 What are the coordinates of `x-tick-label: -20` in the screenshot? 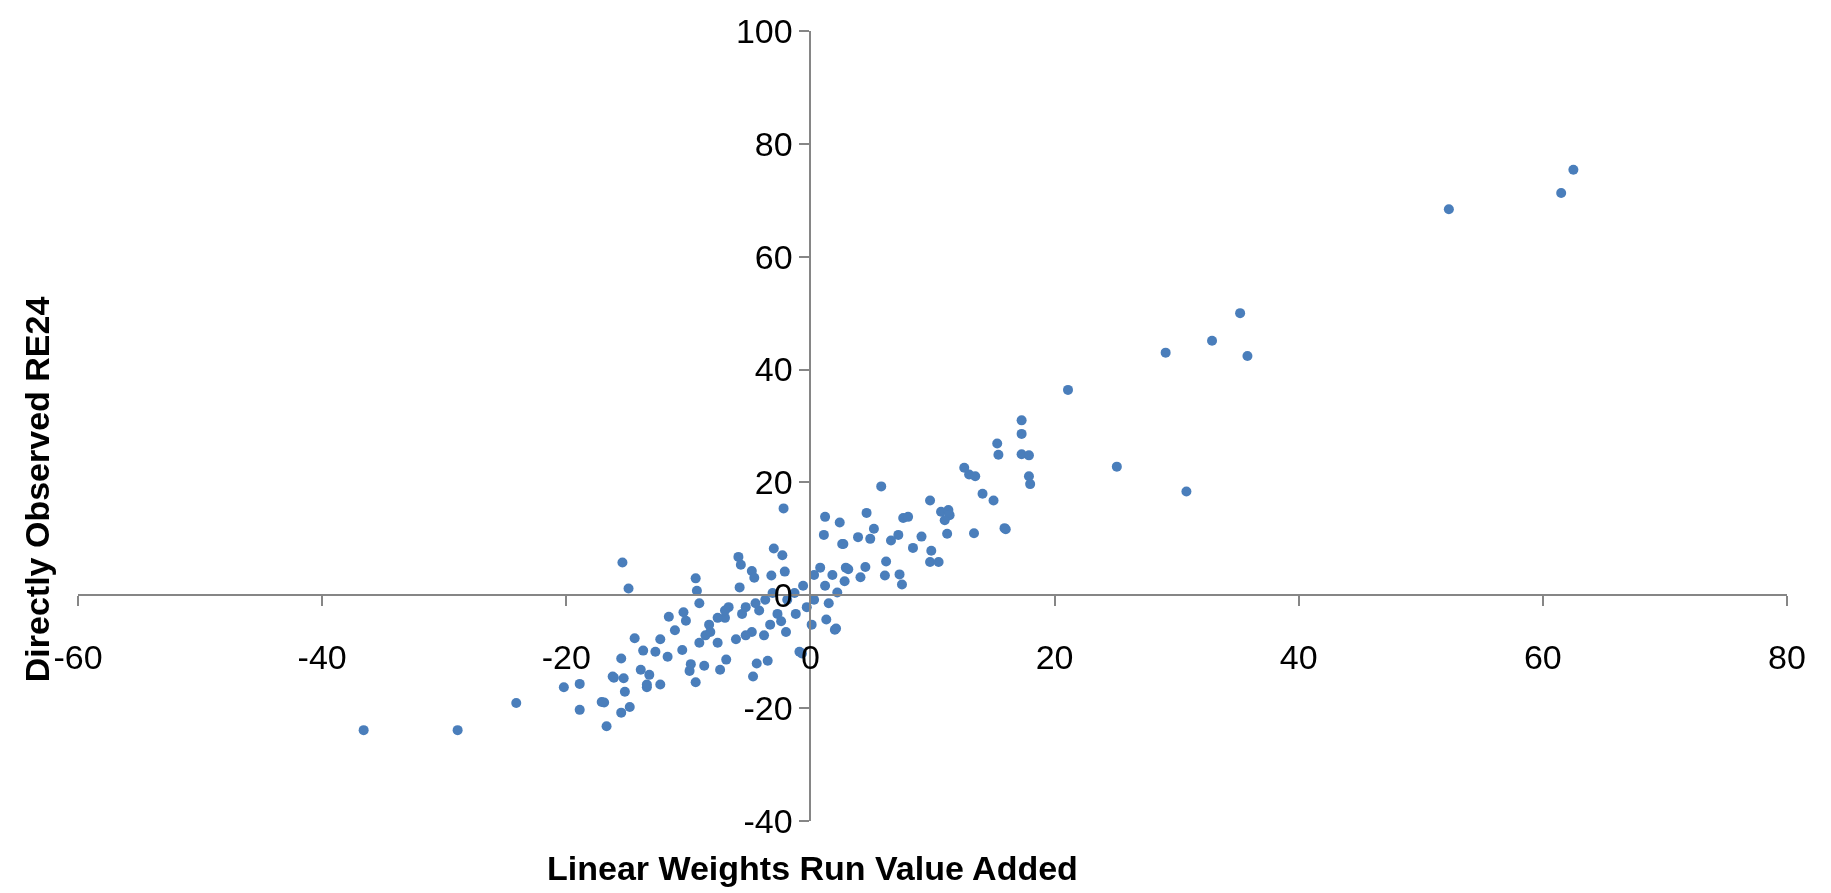 It's located at (566, 657).